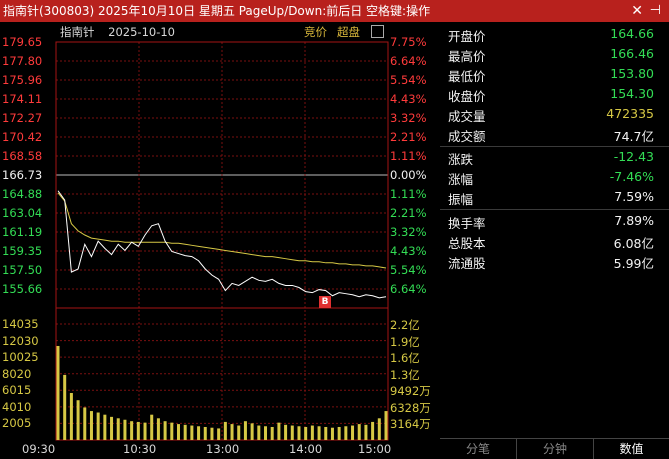 This screenshot has height=459, width=669. Describe the element at coordinates (315, 32) in the screenshot. I see `bid-button: 竞价` at that location.